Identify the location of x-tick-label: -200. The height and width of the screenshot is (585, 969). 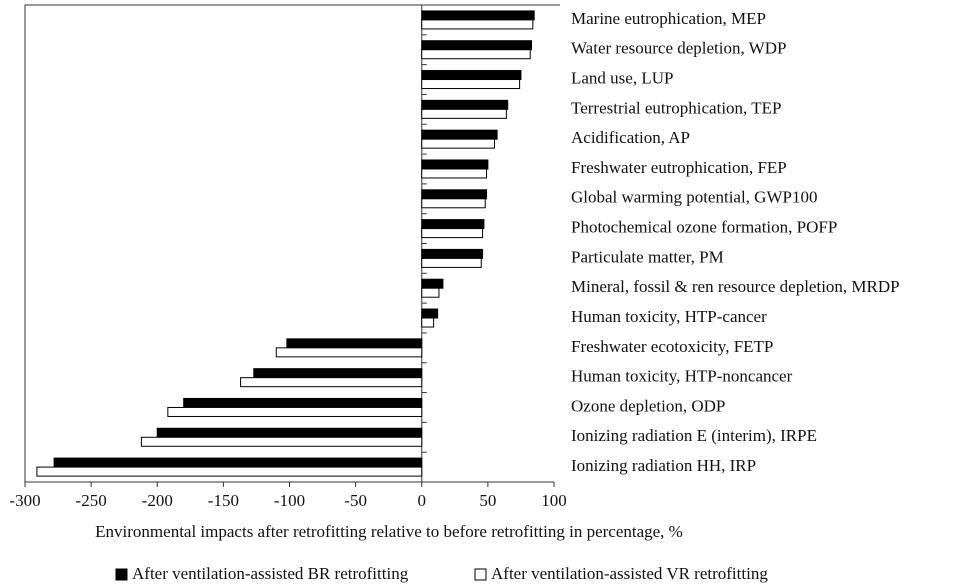
(157, 500).